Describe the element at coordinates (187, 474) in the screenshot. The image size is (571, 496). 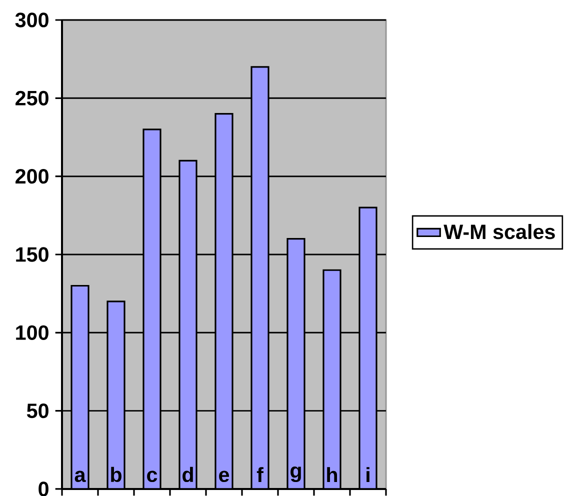
I see `x-tick-label: d` at that location.